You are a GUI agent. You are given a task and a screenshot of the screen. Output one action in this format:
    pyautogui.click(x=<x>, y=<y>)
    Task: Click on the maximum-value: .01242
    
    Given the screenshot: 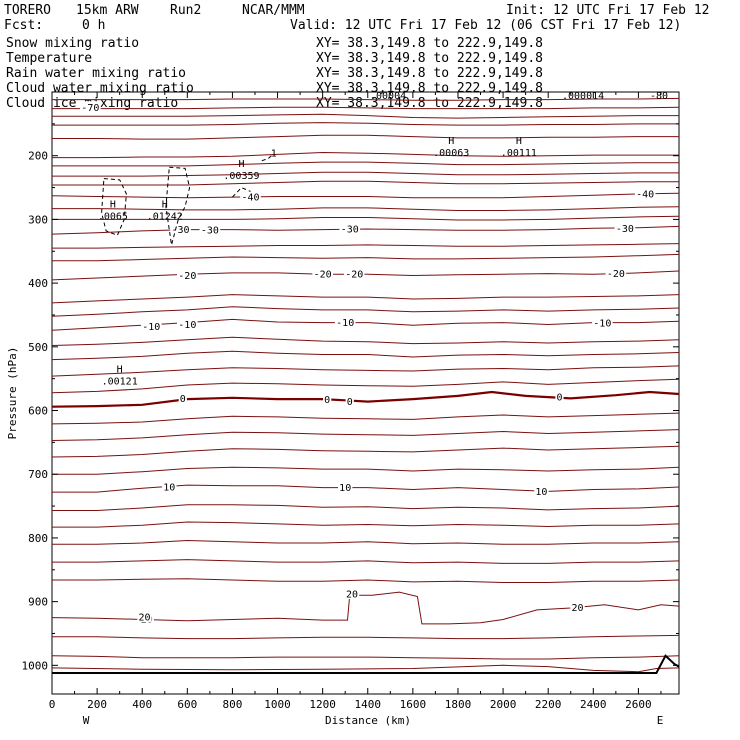 What is the action you would take?
    pyautogui.click(x=165, y=217)
    